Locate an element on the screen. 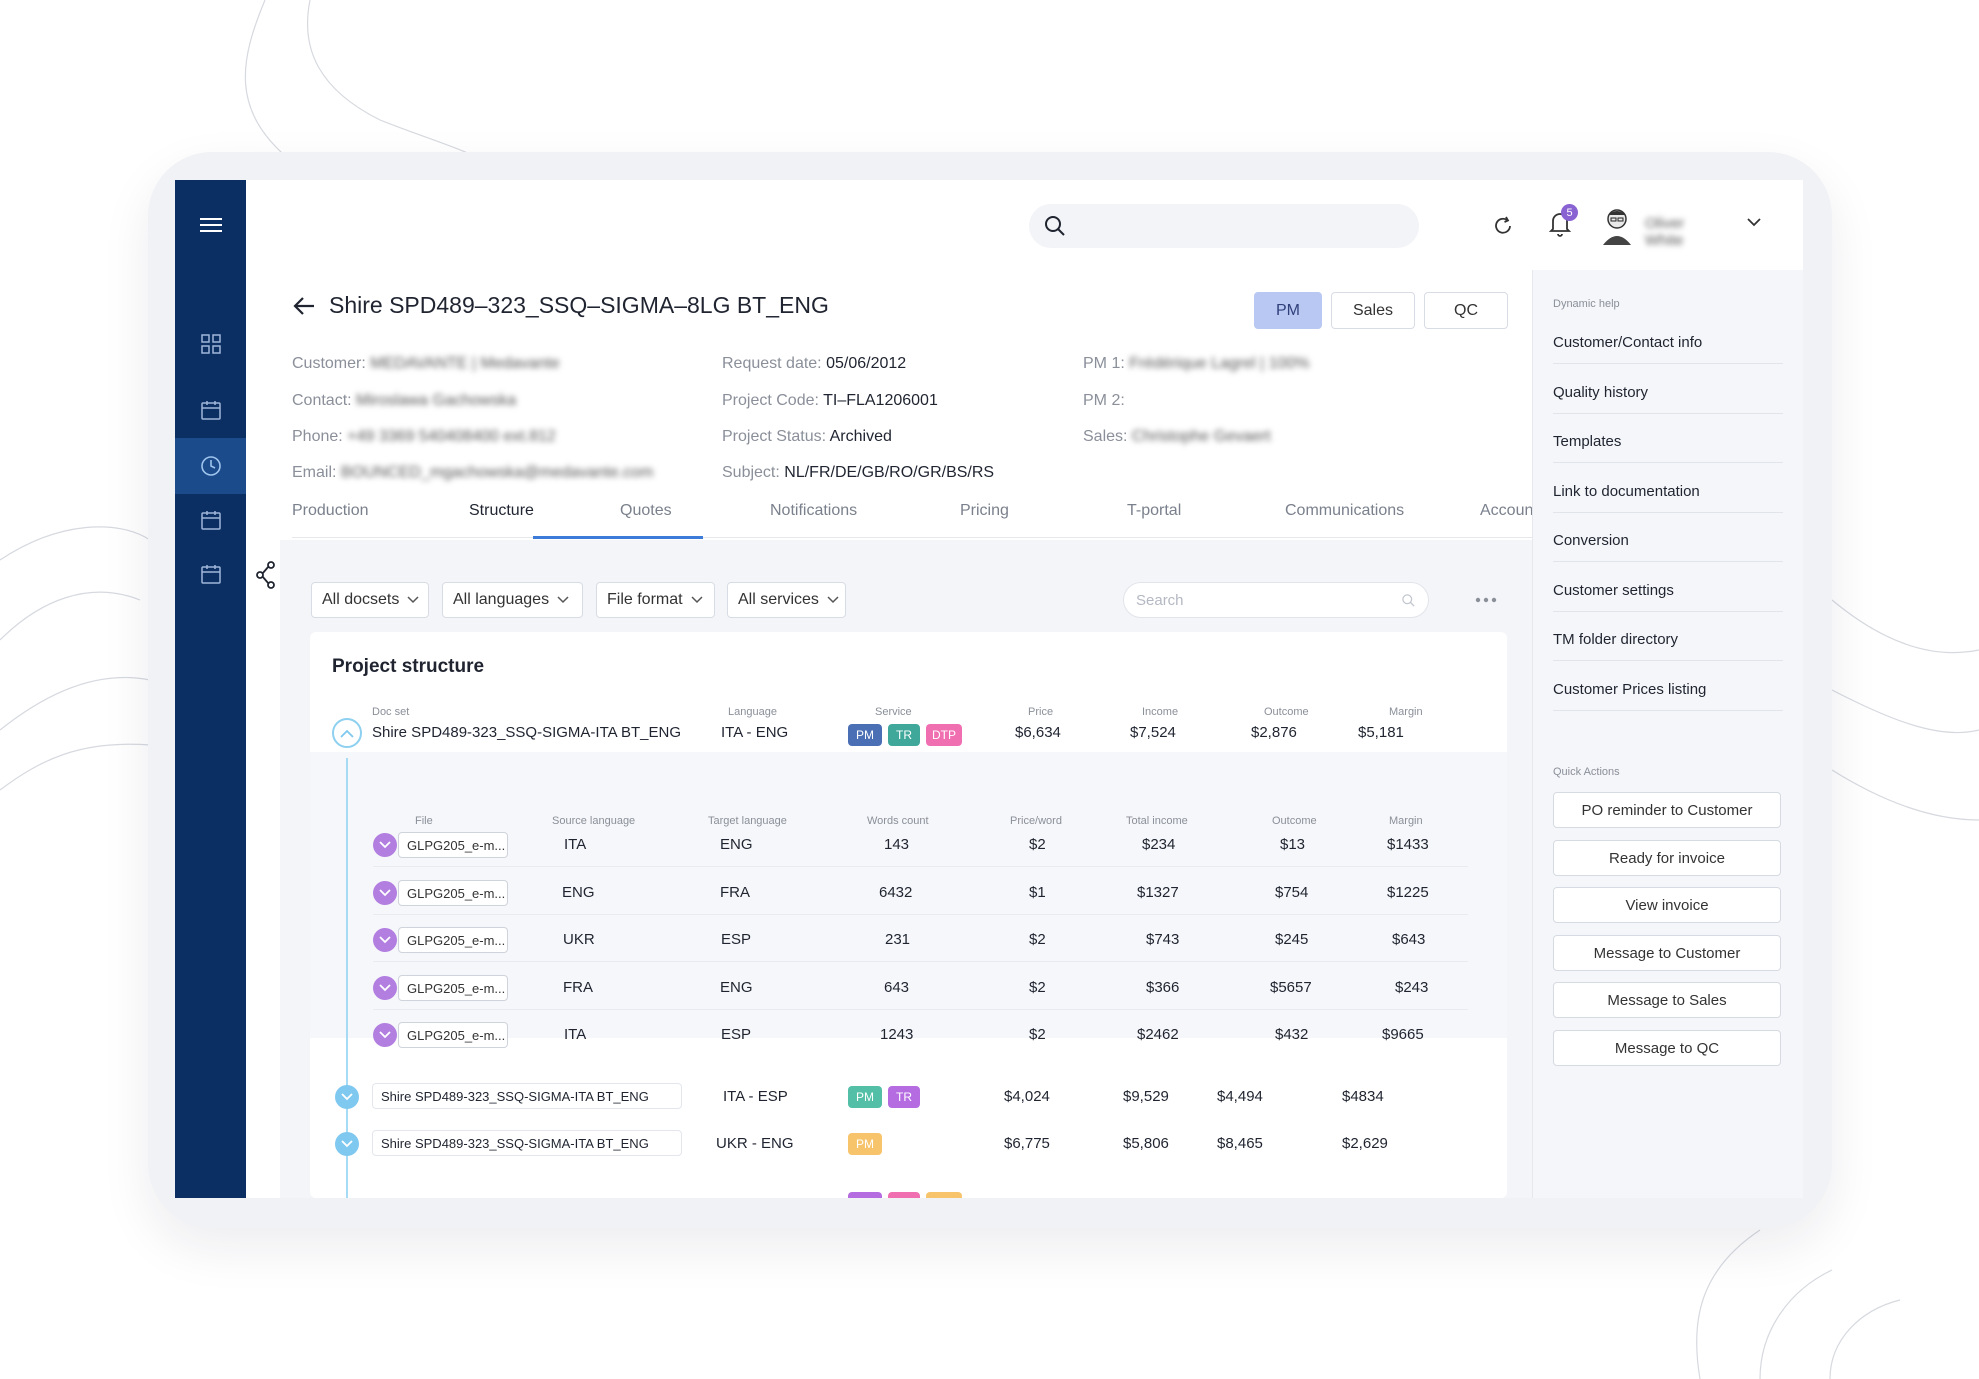 The width and height of the screenshot is (1979, 1379). docset-margin: $5,181 is located at coordinates (1381, 732).